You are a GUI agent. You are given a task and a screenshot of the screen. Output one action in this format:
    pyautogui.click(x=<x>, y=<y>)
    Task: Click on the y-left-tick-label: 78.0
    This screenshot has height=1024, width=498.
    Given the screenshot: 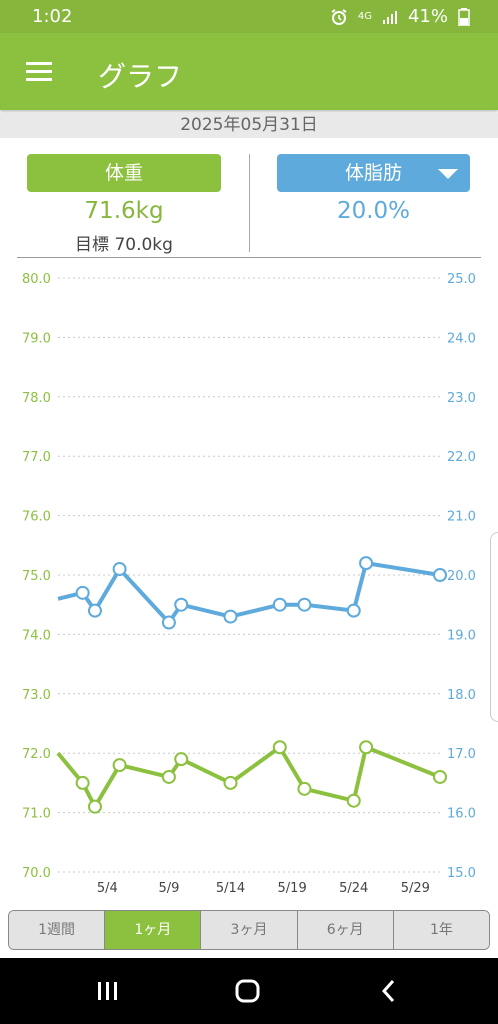 What is the action you would take?
    pyautogui.click(x=36, y=398)
    